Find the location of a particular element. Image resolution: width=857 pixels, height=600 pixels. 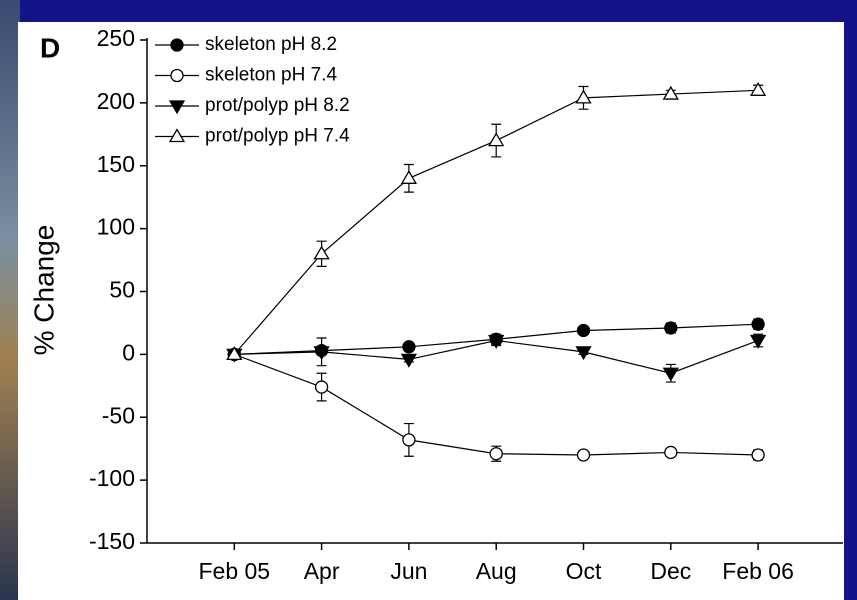

y-tick-label: 150 is located at coordinates (116, 164).